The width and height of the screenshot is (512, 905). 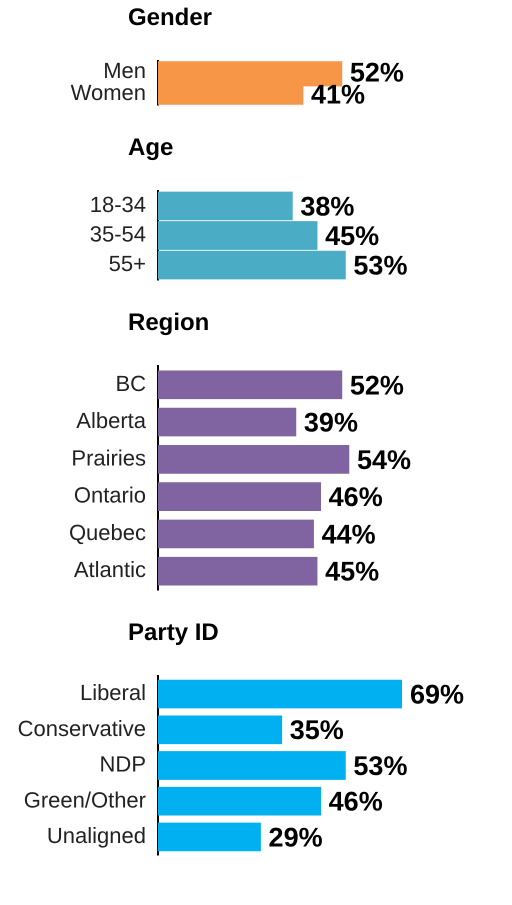 What do you see at coordinates (331, 423) in the screenshot?
I see `data-label: 39%` at bounding box center [331, 423].